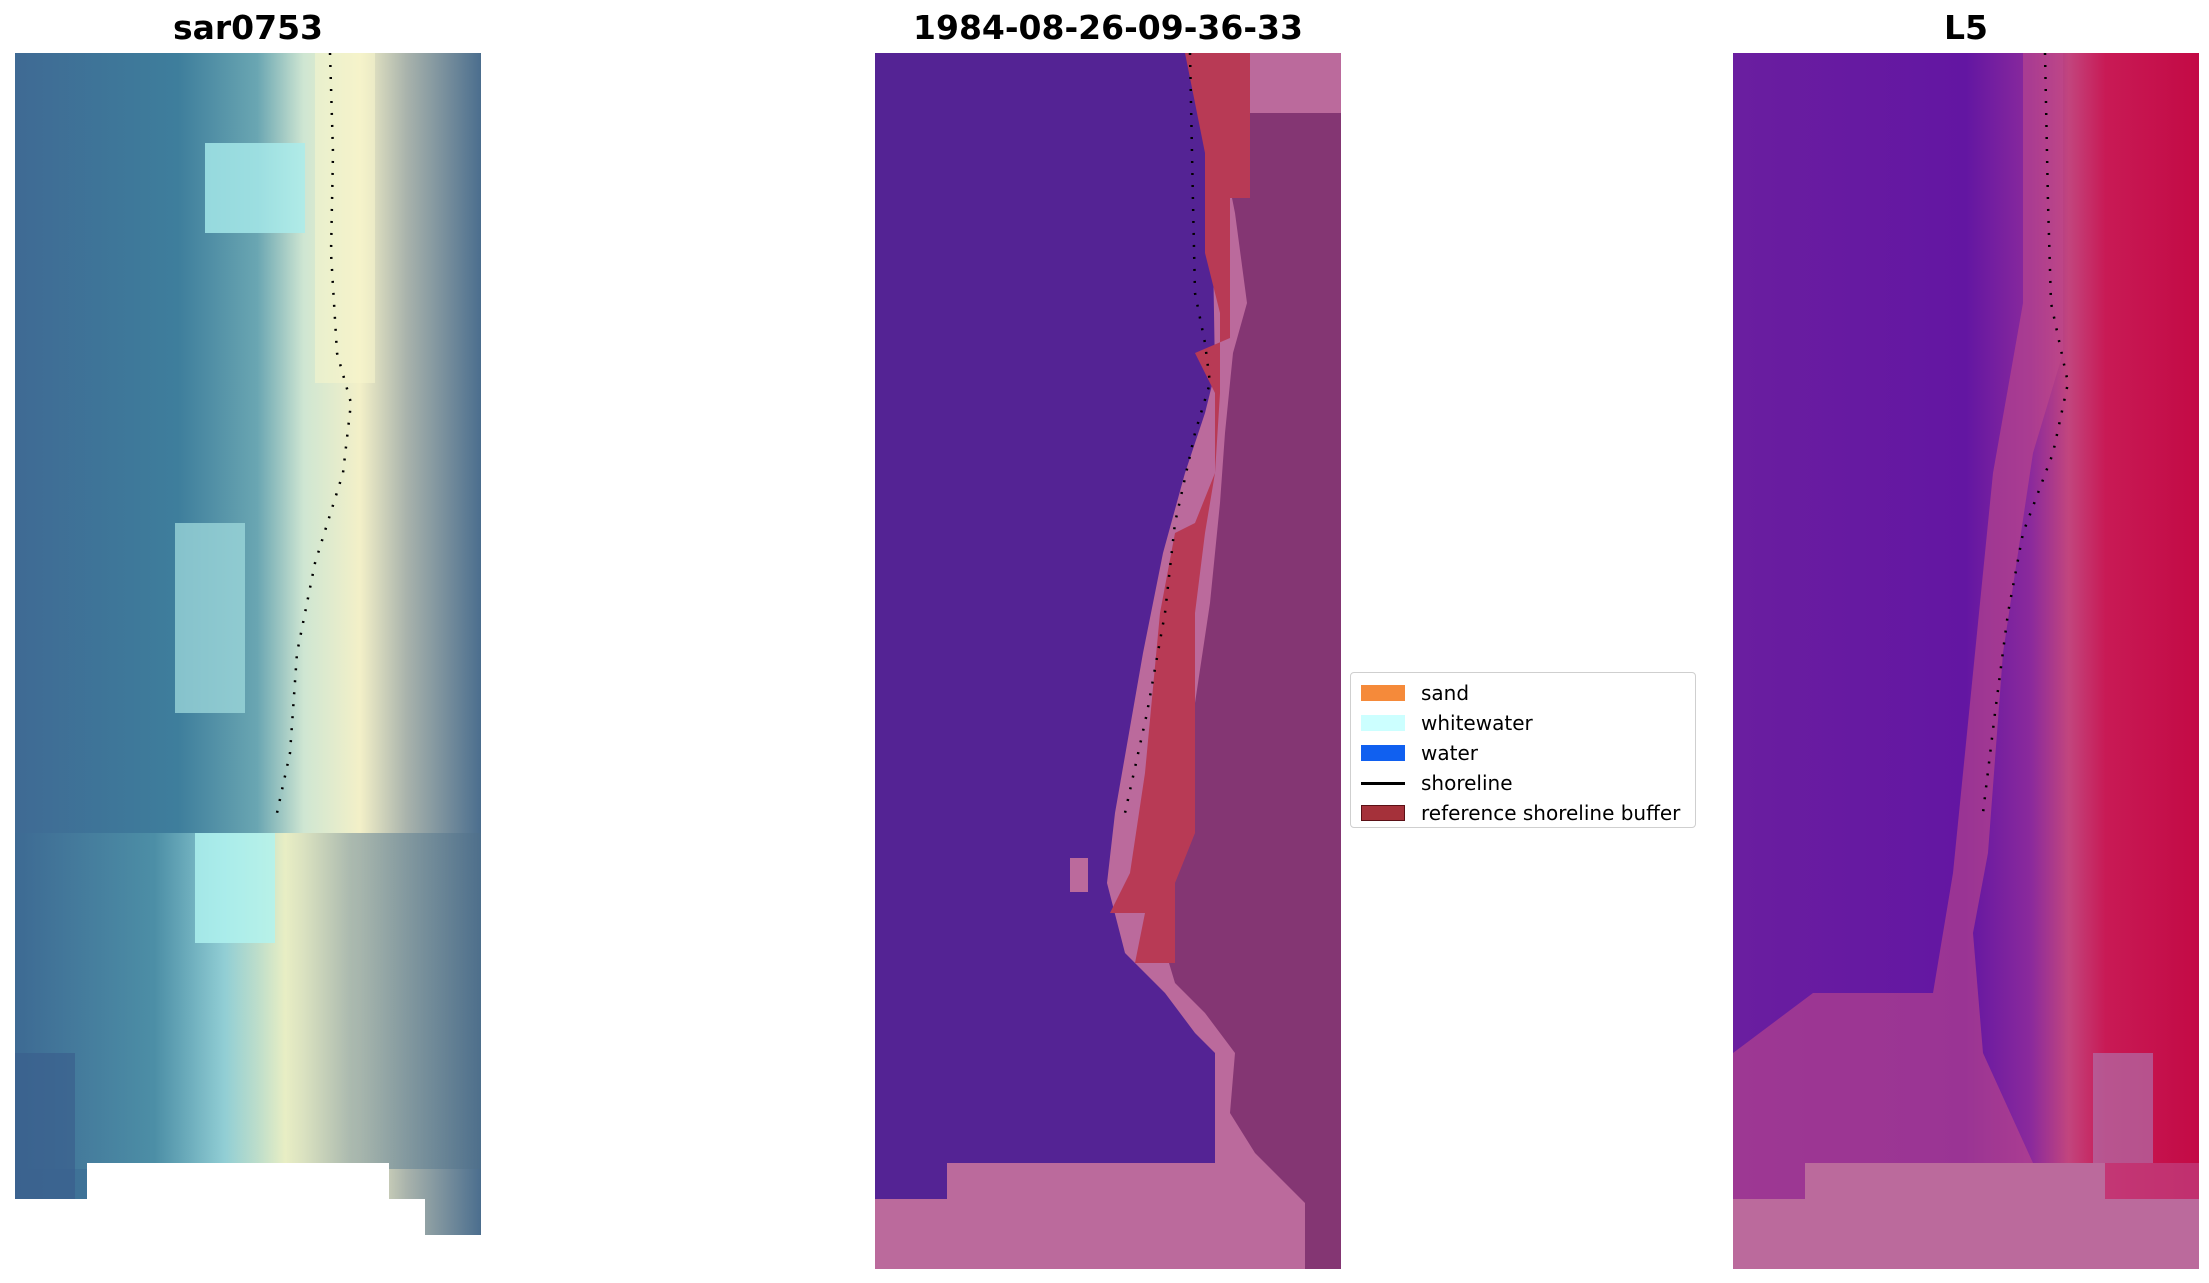 Image resolution: width=2209 pixels, height=1283 pixels. Describe the element at coordinates (1383, 753) in the screenshot. I see `water-swatch` at that location.